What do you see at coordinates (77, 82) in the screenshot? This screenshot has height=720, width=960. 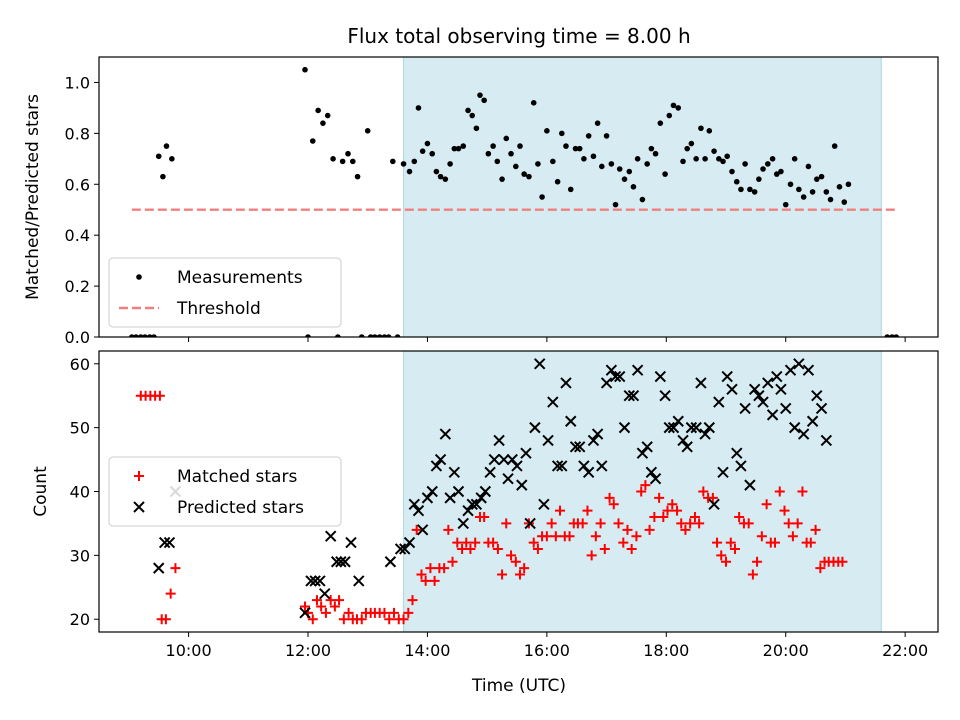 I see `y-tick-label: 1.0` at bounding box center [77, 82].